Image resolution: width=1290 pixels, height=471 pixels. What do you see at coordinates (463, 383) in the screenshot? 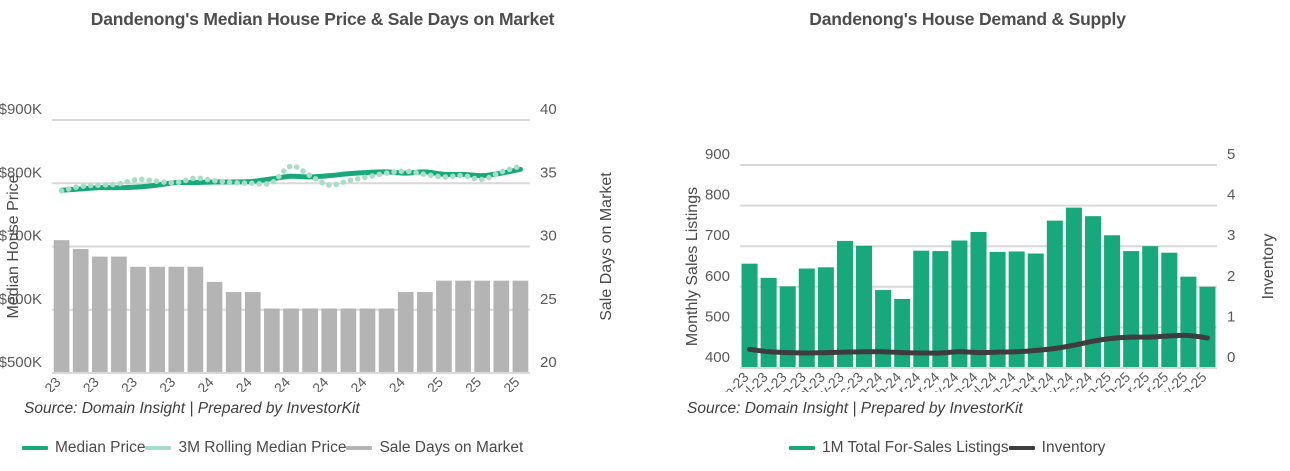
I see `x-axis-tick-label: Apr-25` at bounding box center [463, 383].